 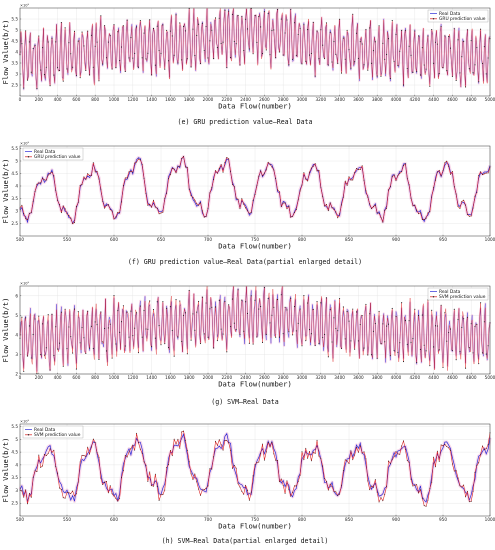 What do you see at coordinates (16, 490) in the screenshot?
I see `y-tick-label: 3` at bounding box center [16, 490].